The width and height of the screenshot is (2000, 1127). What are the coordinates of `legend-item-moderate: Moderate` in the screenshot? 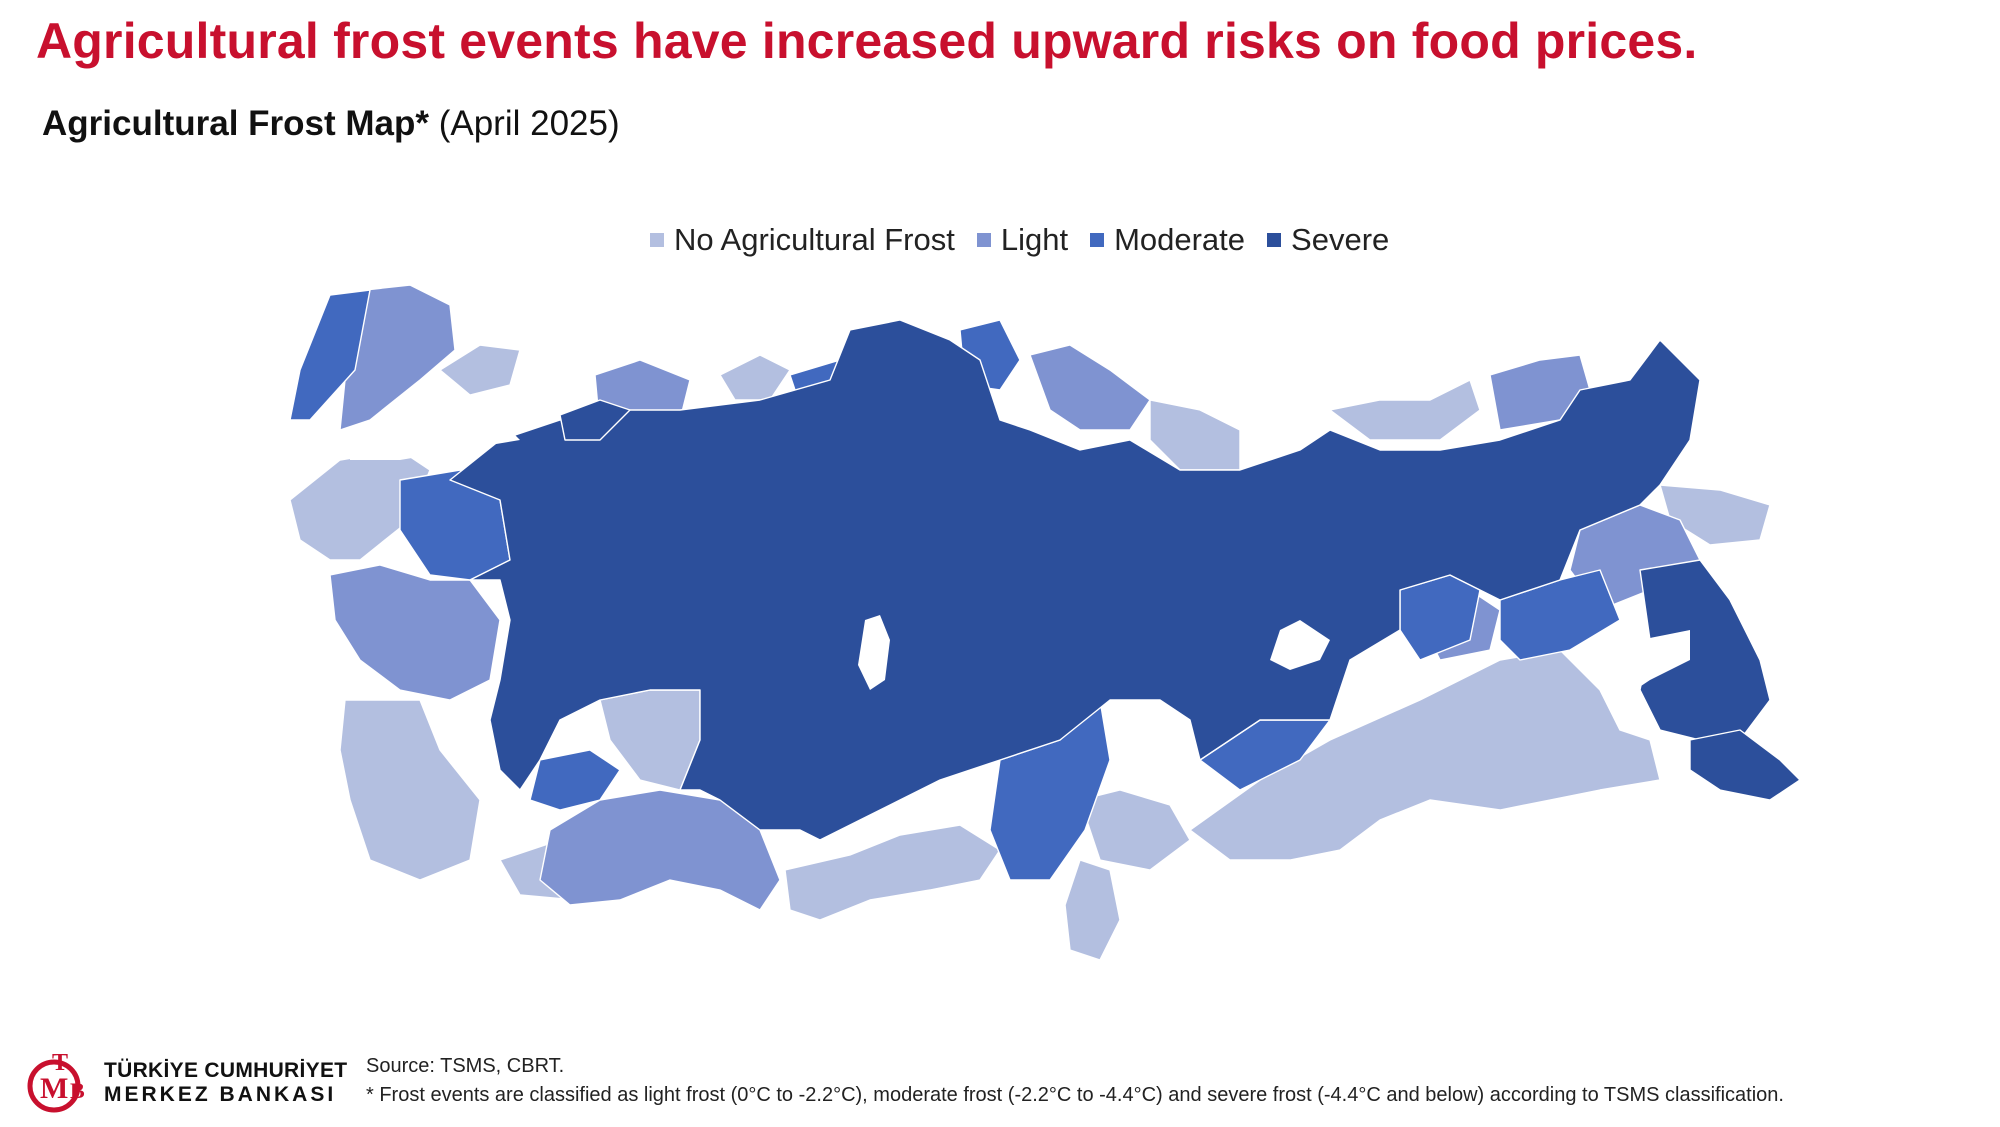 It's located at (1167, 240).